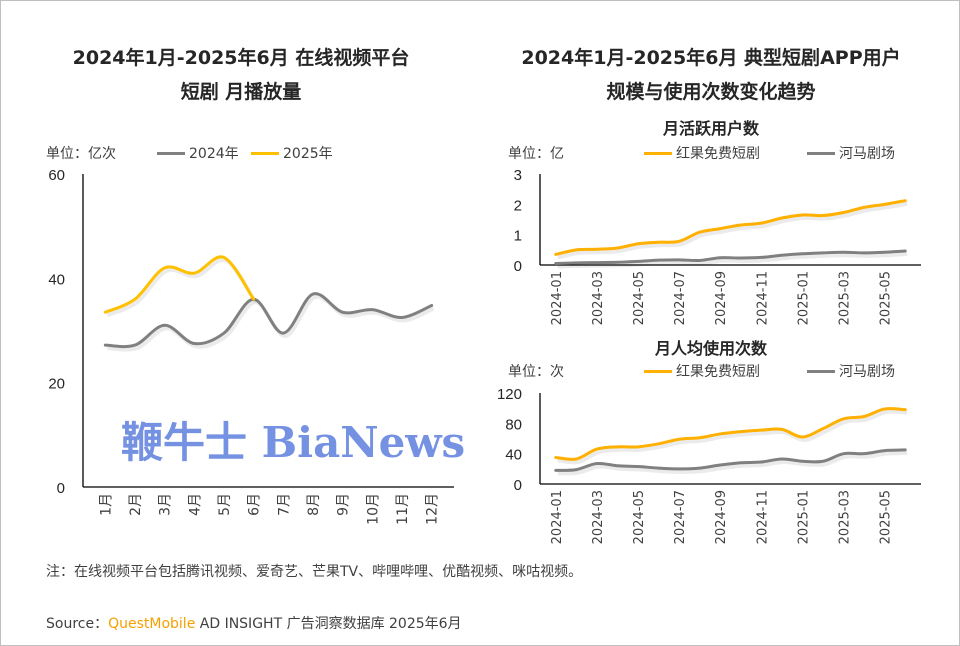  I want to click on source-text: AD INSIGHT 广告洞察数据库 2025年6月, so click(328, 624).